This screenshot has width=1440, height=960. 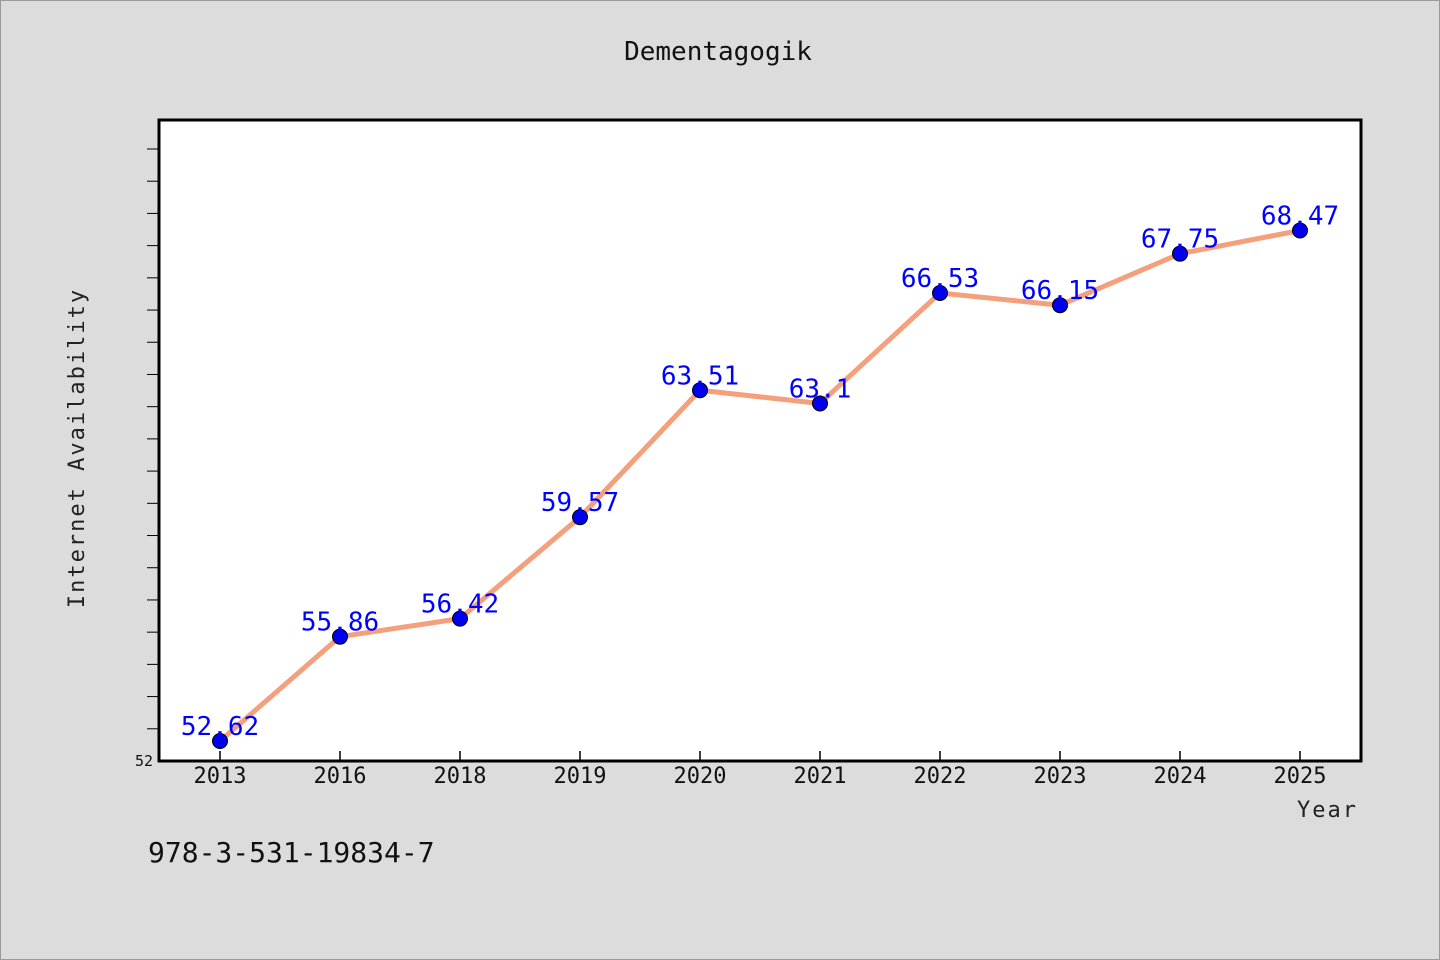 I want to click on data-label: 66.15, so click(x=1060, y=291).